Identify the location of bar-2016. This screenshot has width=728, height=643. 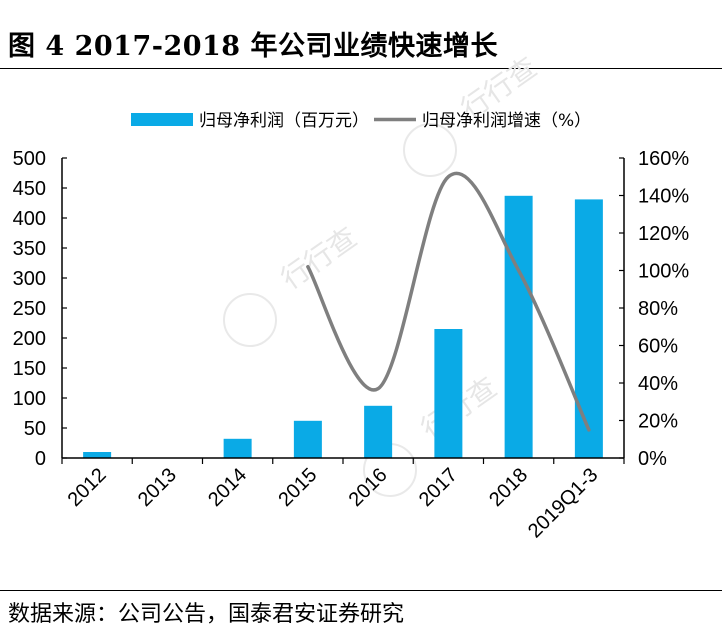
(378, 431).